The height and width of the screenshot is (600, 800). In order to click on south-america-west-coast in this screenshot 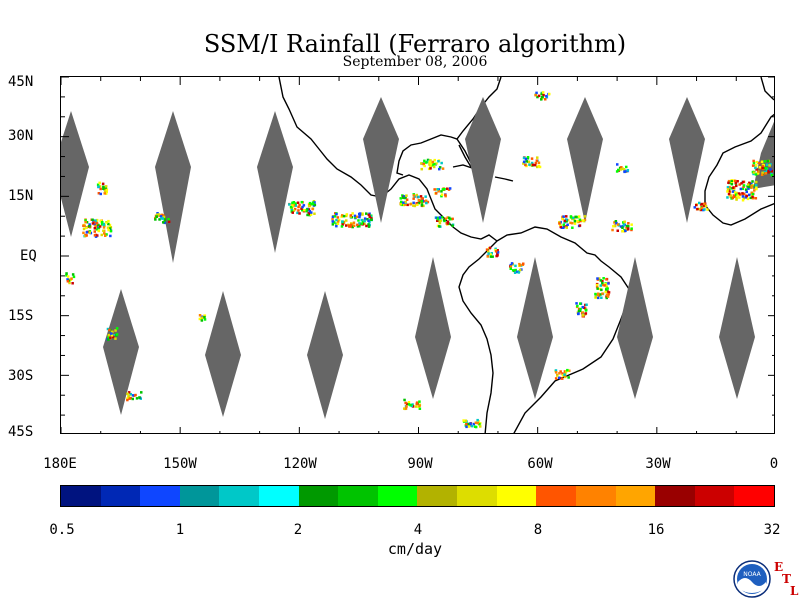, I will do `click(478, 336)`.